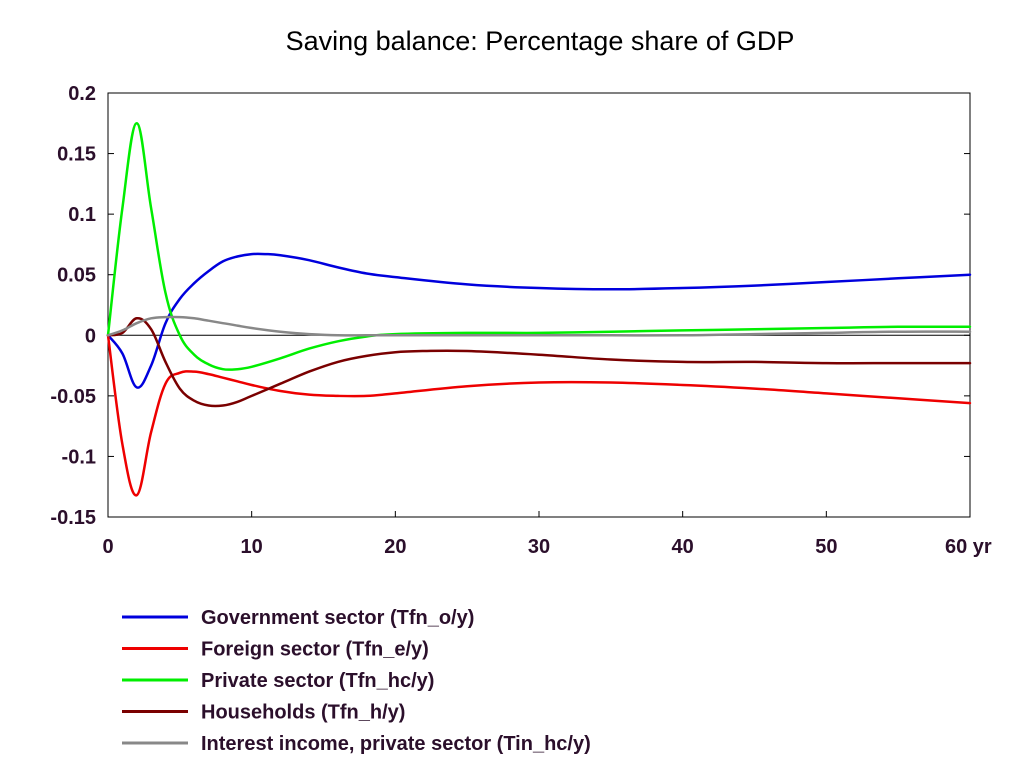 This screenshot has height=778, width=1024. I want to click on x-tick-label: 10, so click(252, 547).